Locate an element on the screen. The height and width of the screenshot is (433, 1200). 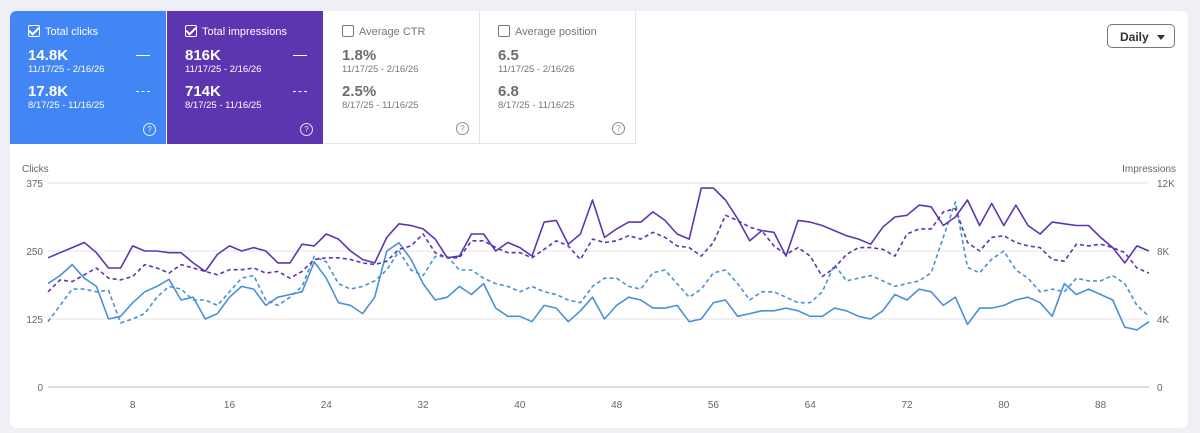
x-tick-label: 48 is located at coordinates (617, 405).